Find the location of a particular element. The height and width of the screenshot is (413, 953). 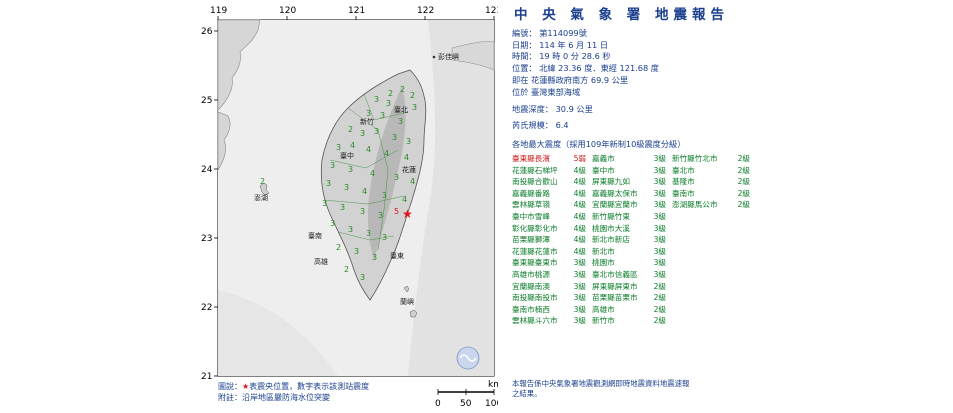

station-name: 花蓮縣石梯坪 is located at coordinates (535, 170).